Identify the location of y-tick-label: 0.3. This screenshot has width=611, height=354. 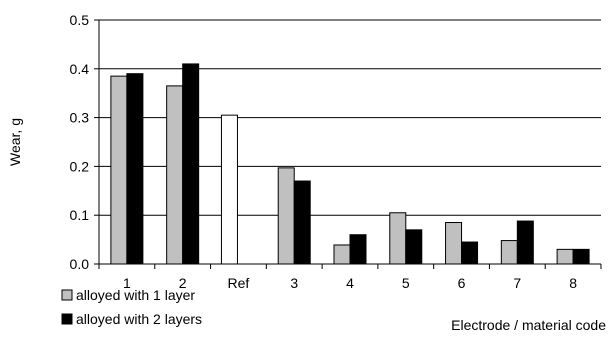
(80, 118).